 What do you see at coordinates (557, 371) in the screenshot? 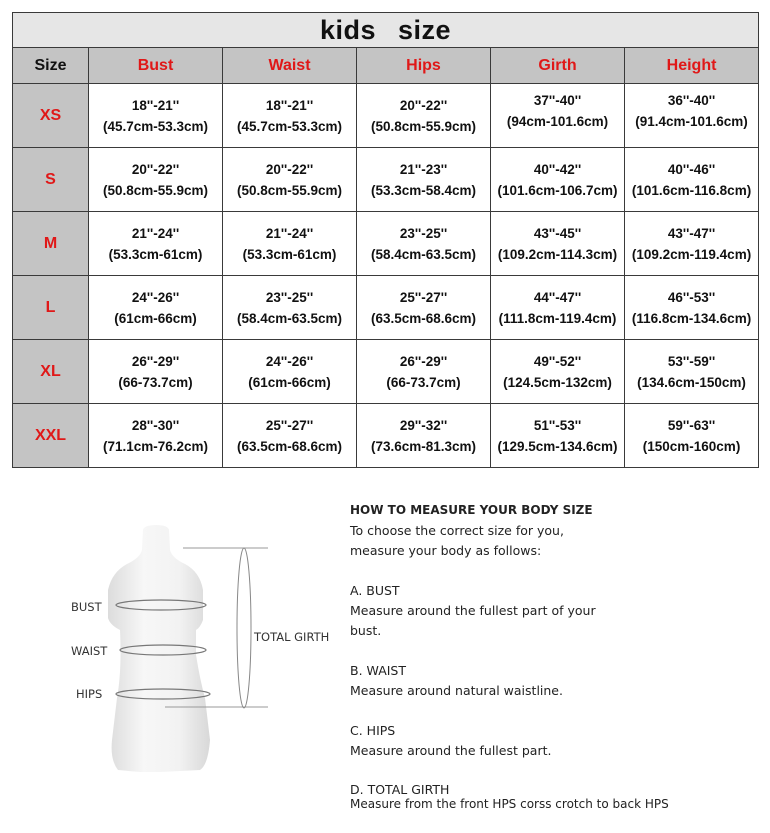
I see `measurement-cell: 49''-52'' (124.5cm-132cm)` at bounding box center [557, 371].